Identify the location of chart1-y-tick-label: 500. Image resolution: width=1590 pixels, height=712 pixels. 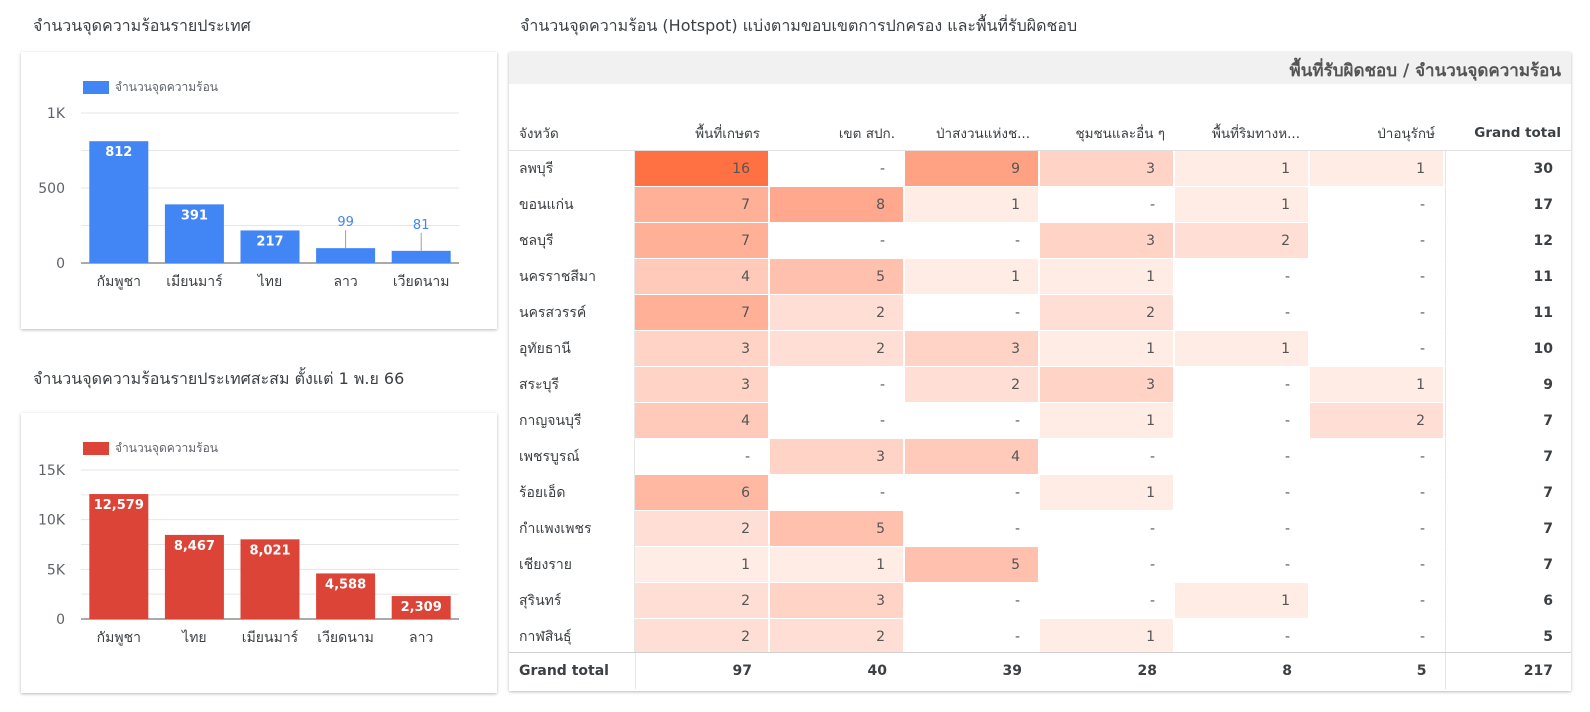
(51, 189).